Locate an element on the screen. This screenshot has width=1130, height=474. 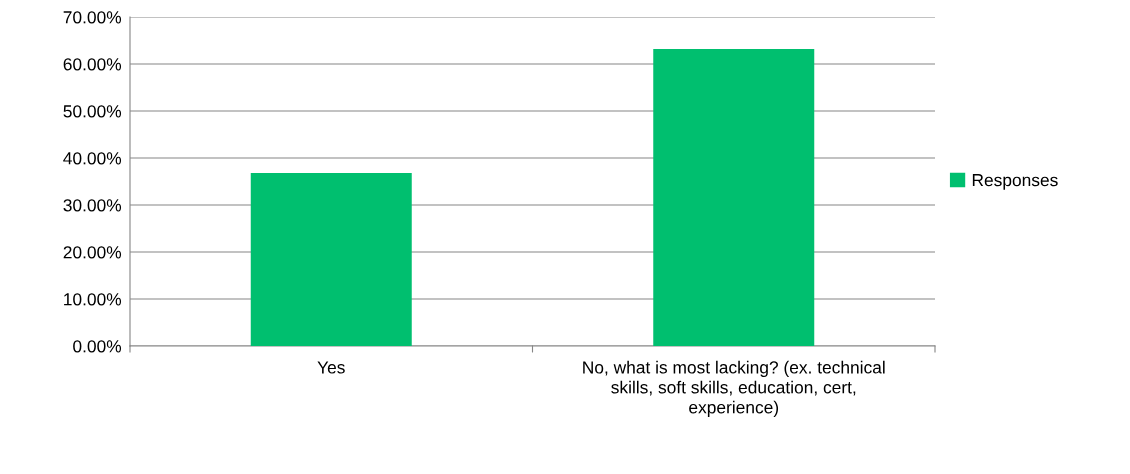
y-tick-label: 60.00% is located at coordinates (92, 64).